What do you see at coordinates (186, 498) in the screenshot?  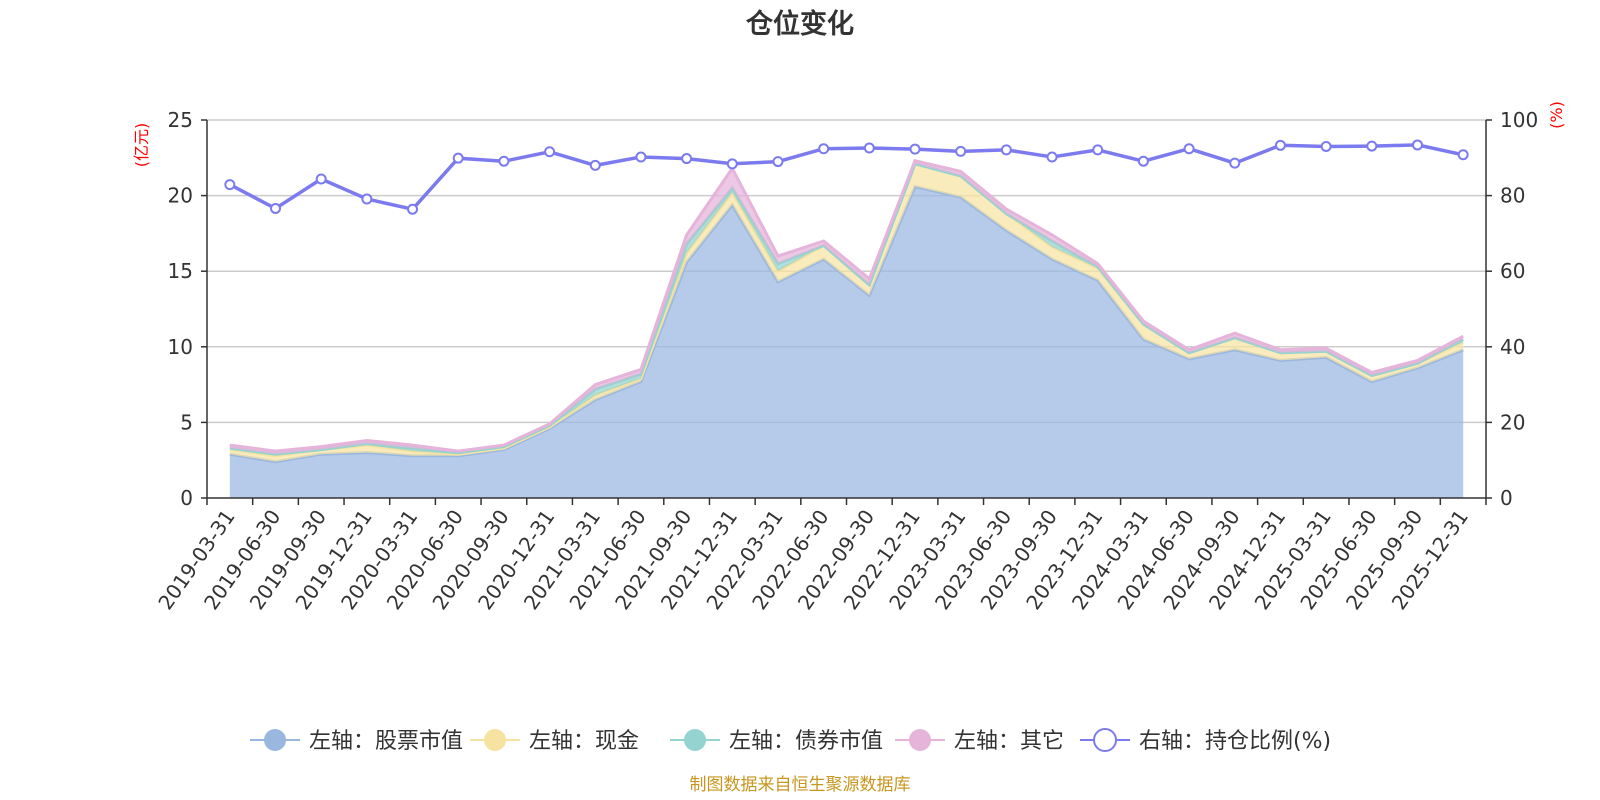 I see `y-left-tick-label: 0` at bounding box center [186, 498].